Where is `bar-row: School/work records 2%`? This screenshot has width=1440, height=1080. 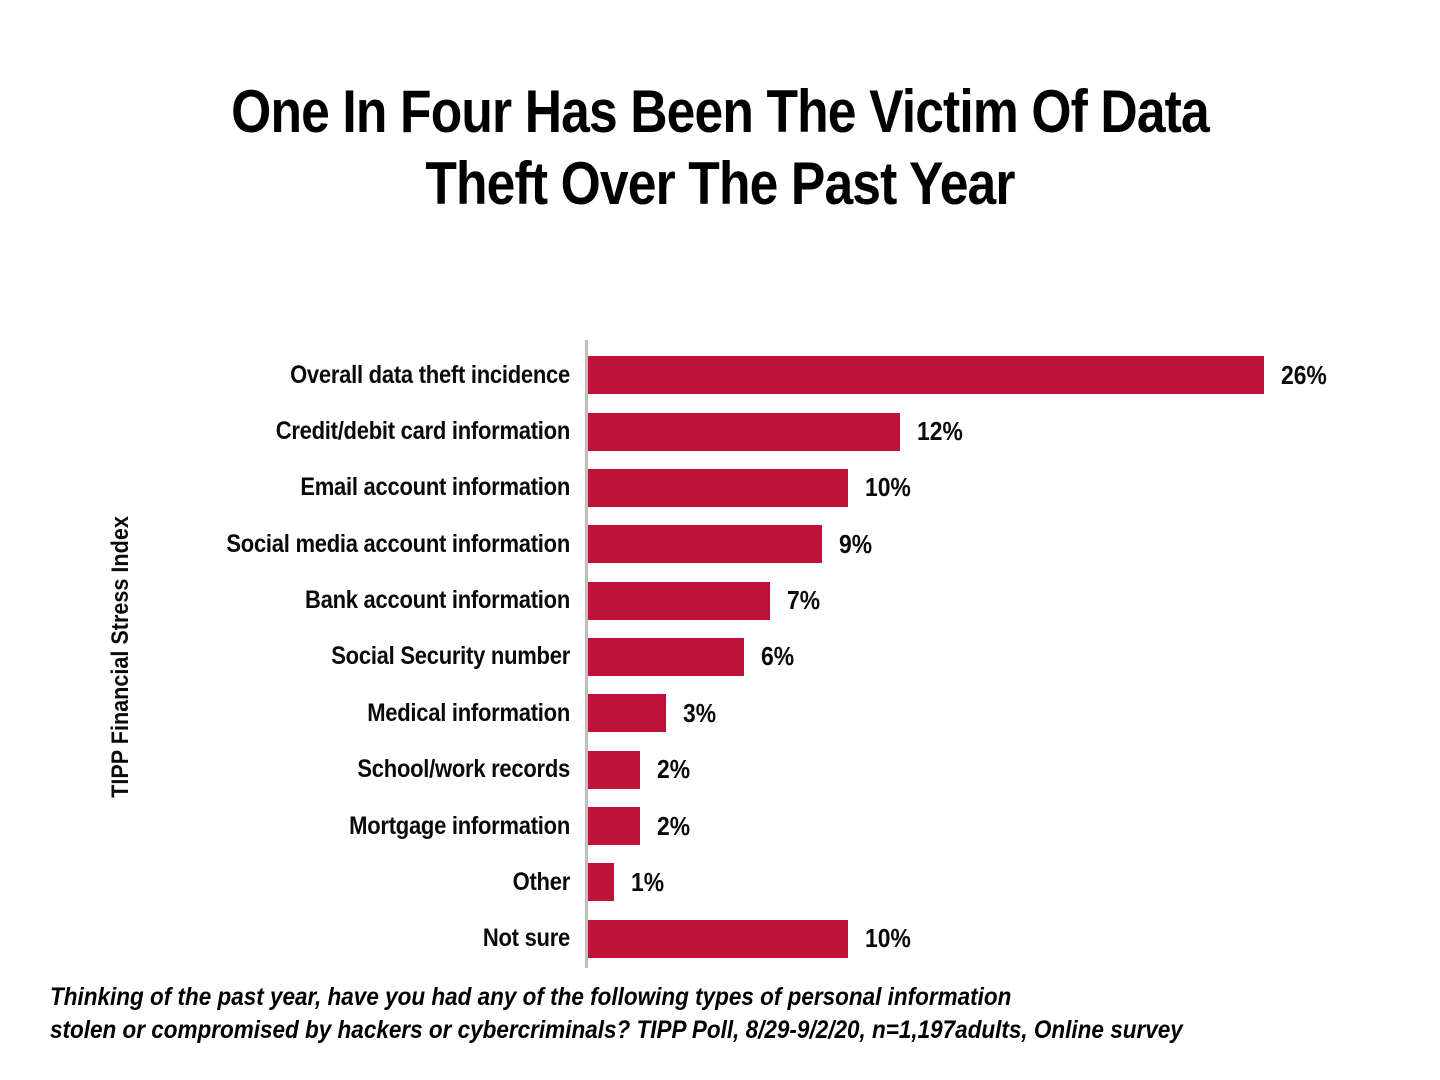
bar-row: School/work records 2% is located at coordinates (720, 770).